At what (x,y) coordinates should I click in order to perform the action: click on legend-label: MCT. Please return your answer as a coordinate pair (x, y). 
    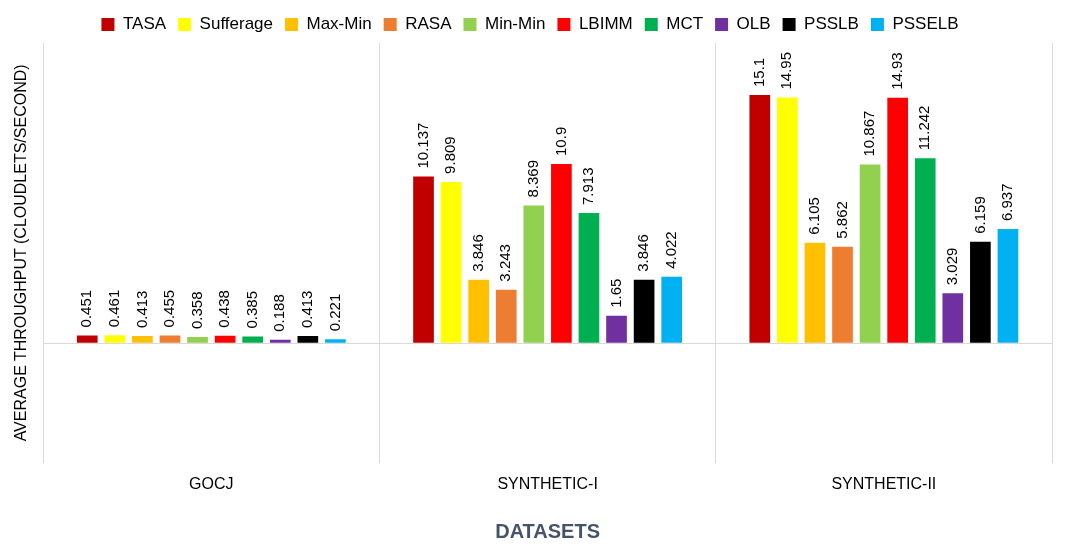
    Looking at the image, I should click on (685, 24).